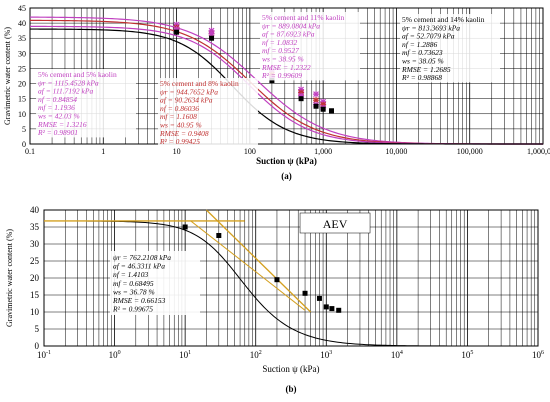  What do you see at coordinates (178, 116) in the screenshot?
I see `legend-block-2-line: mf = 1.1608` at bounding box center [178, 116].